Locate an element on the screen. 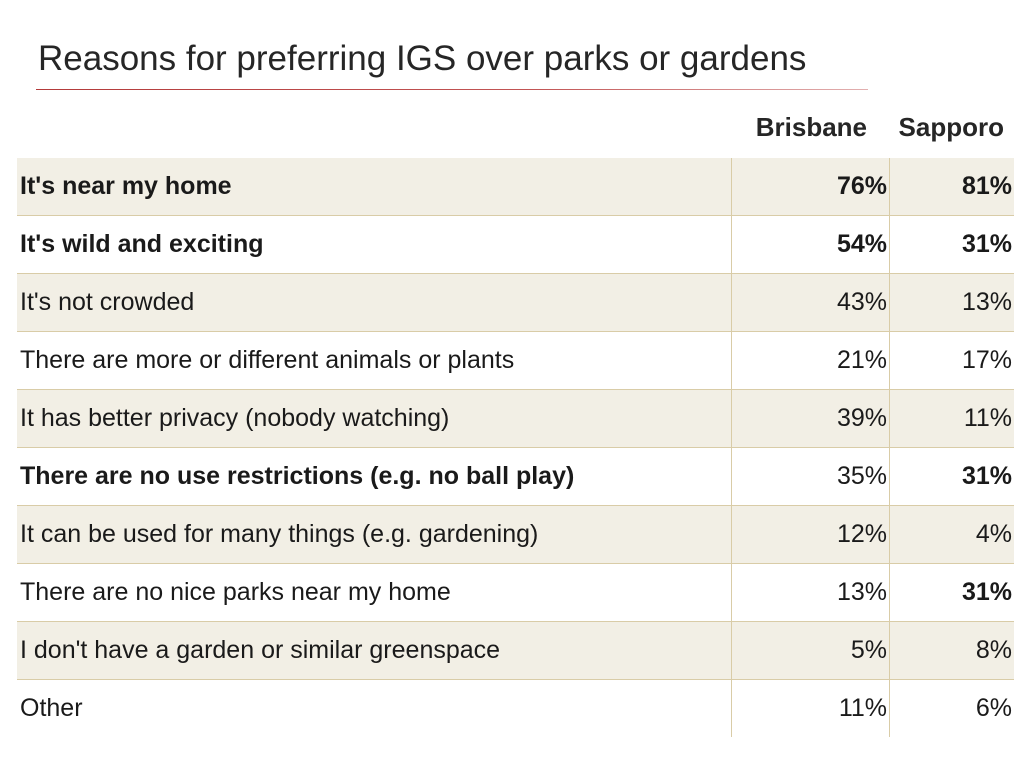  brisbane-value: 43% is located at coordinates (810, 302).